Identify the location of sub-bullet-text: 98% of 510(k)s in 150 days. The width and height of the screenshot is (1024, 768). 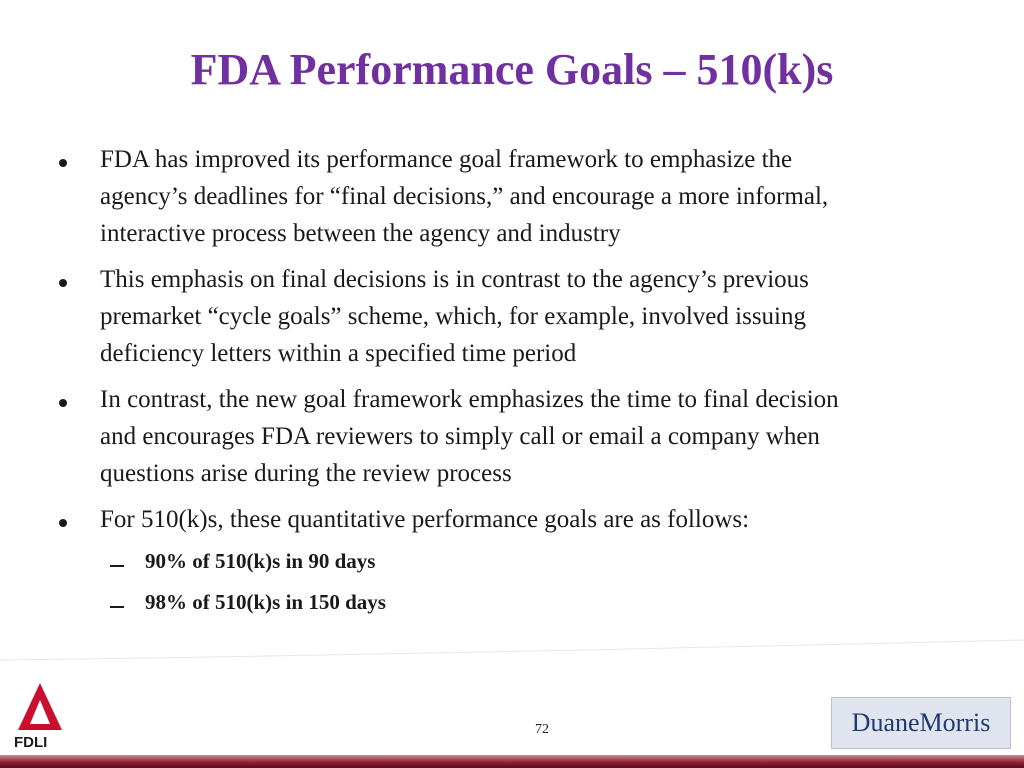
(265, 602).